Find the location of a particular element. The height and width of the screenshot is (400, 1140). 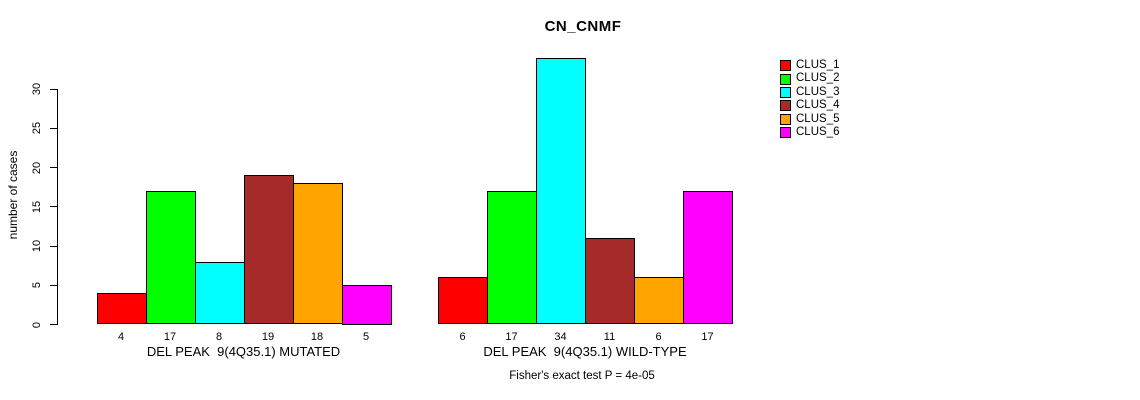

x-axis-group-label: DEL PEAK 9(4Q35.1) WILD-TYPE is located at coordinates (585, 351).